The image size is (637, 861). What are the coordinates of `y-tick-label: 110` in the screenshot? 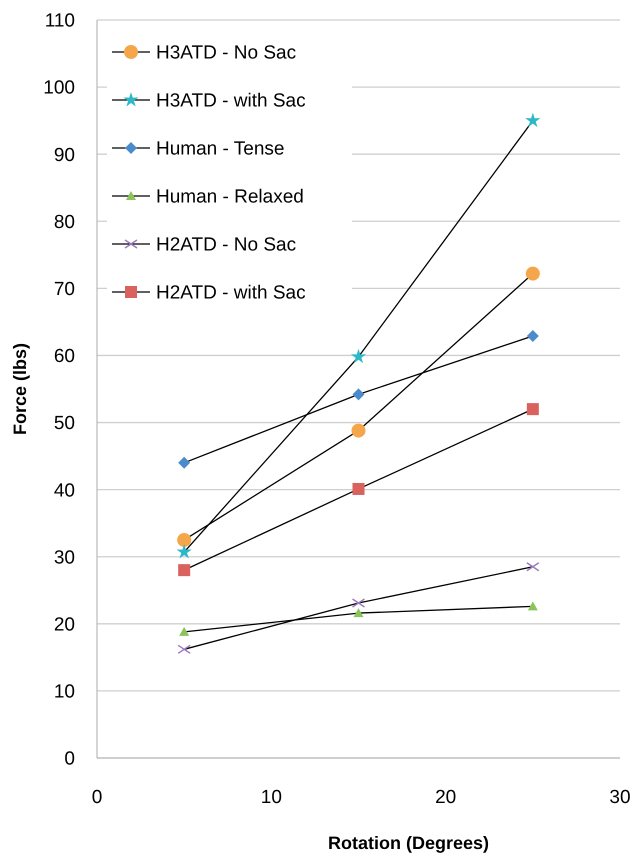 It's located at (59, 21).